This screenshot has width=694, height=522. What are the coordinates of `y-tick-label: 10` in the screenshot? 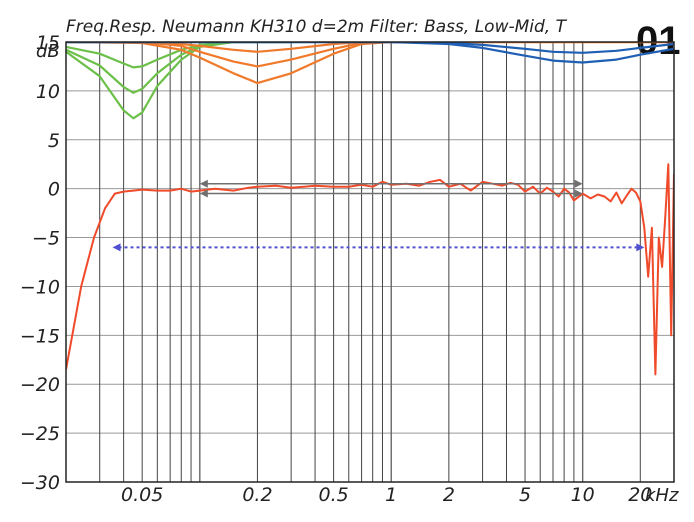 It's located at (48, 92).